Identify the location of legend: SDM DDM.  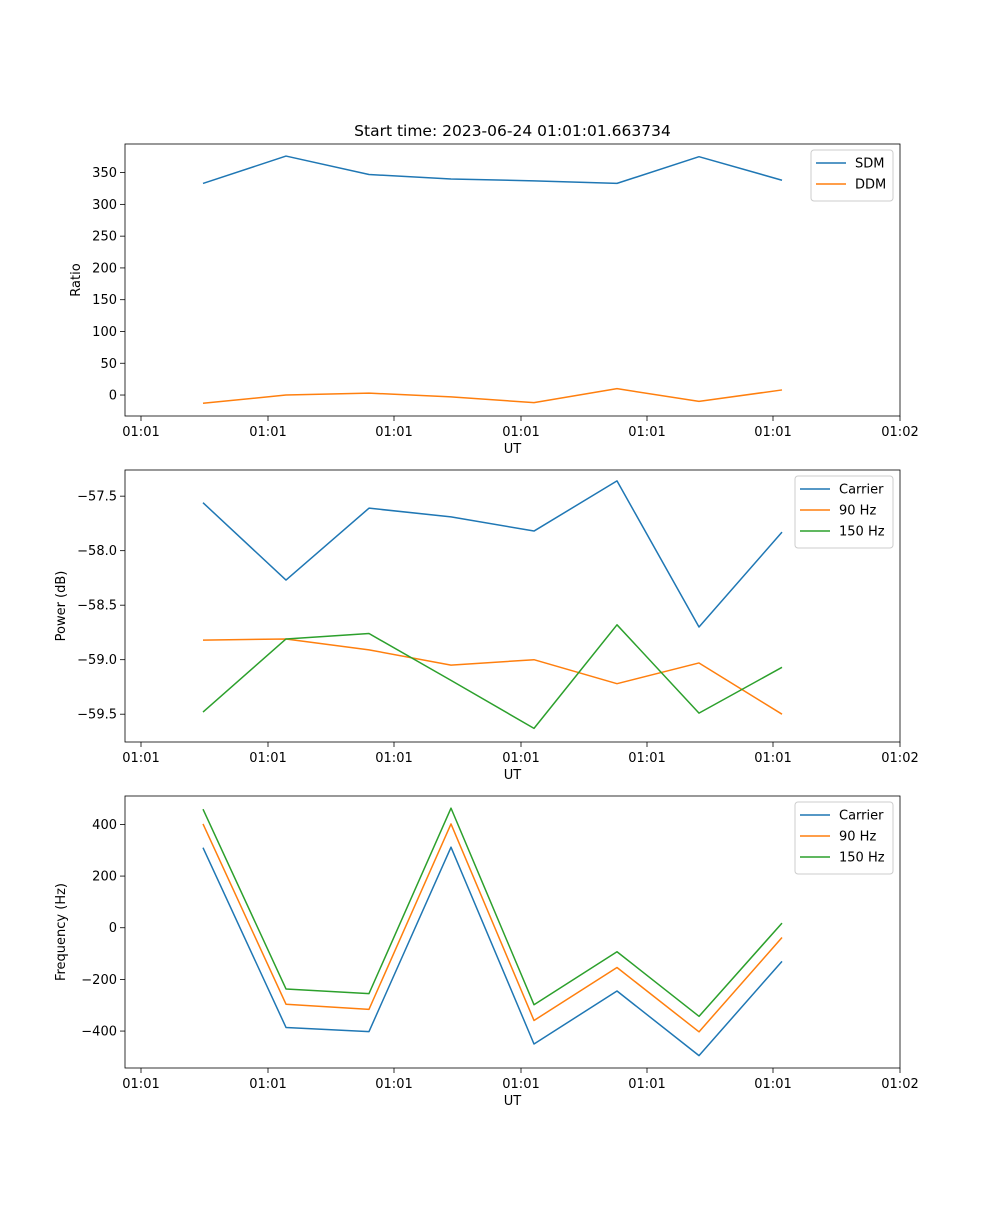
(852, 175).